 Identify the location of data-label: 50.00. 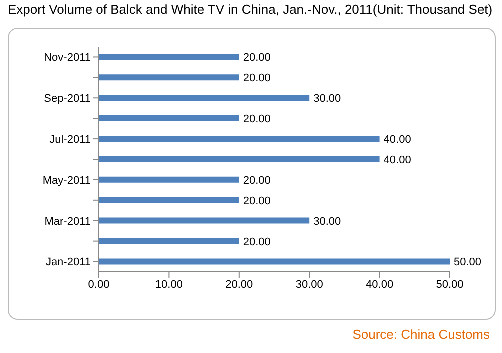
(468, 262).